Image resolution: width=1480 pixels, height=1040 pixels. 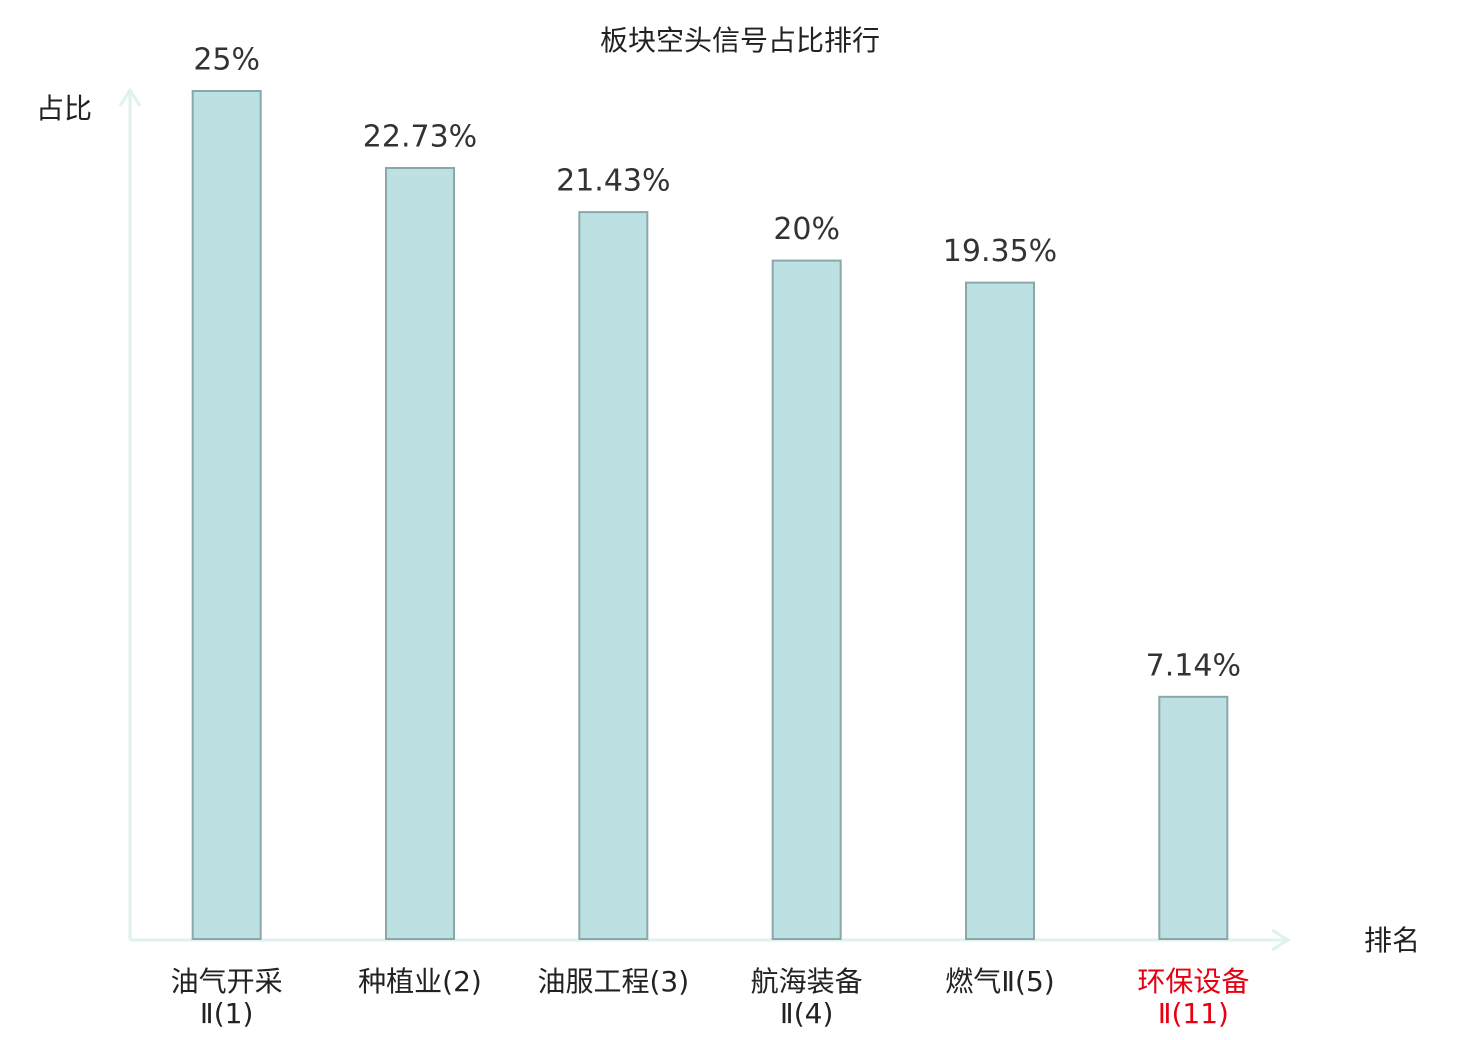 What do you see at coordinates (226, 60) in the screenshot?
I see `value-label: 25%` at bounding box center [226, 60].